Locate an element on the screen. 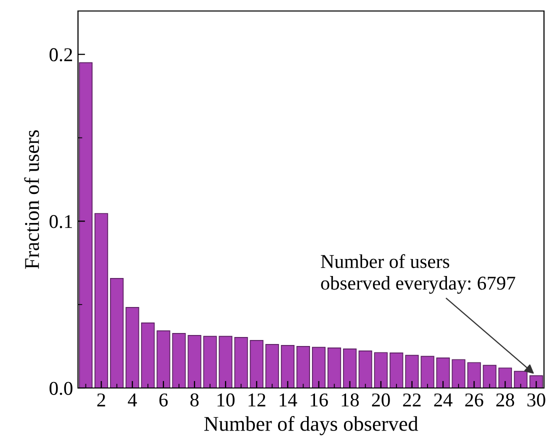  x-tick-label: 8 is located at coordinates (194, 400).